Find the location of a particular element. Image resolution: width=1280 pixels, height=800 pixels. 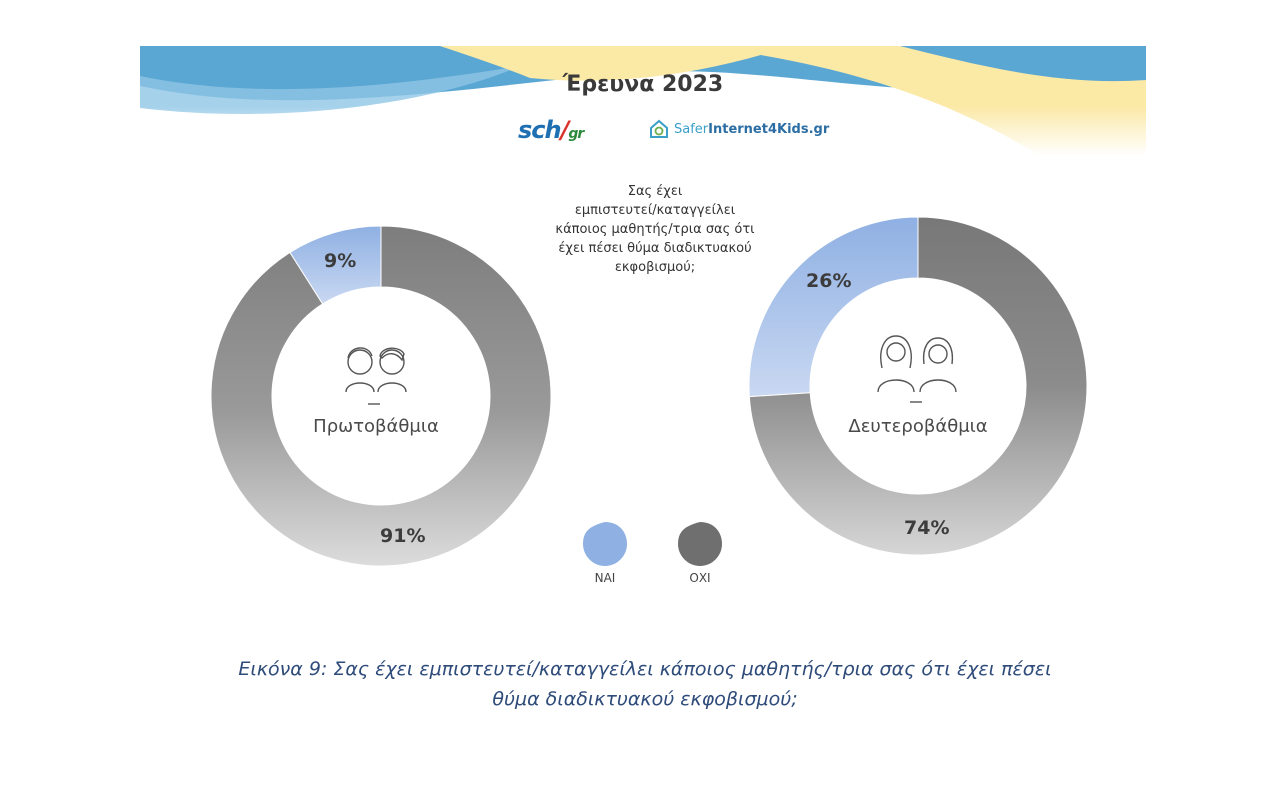

legend-oxi-marker is located at coordinates (700, 544).